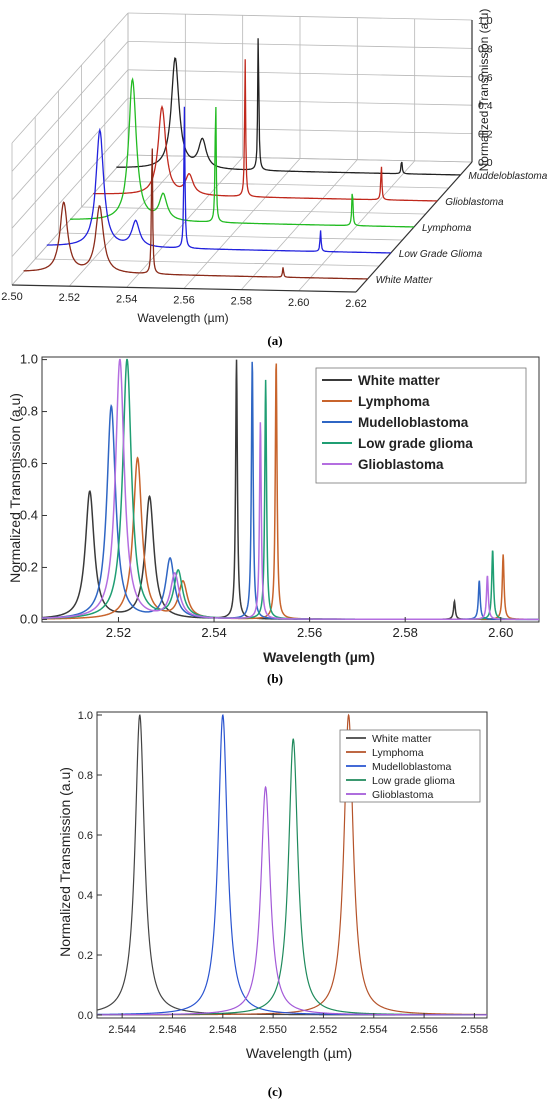 Image resolution: width=550 pixels, height=1103 pixels. I want to click on panel-b-x-tick-label: 2.54, so click(213, 632).